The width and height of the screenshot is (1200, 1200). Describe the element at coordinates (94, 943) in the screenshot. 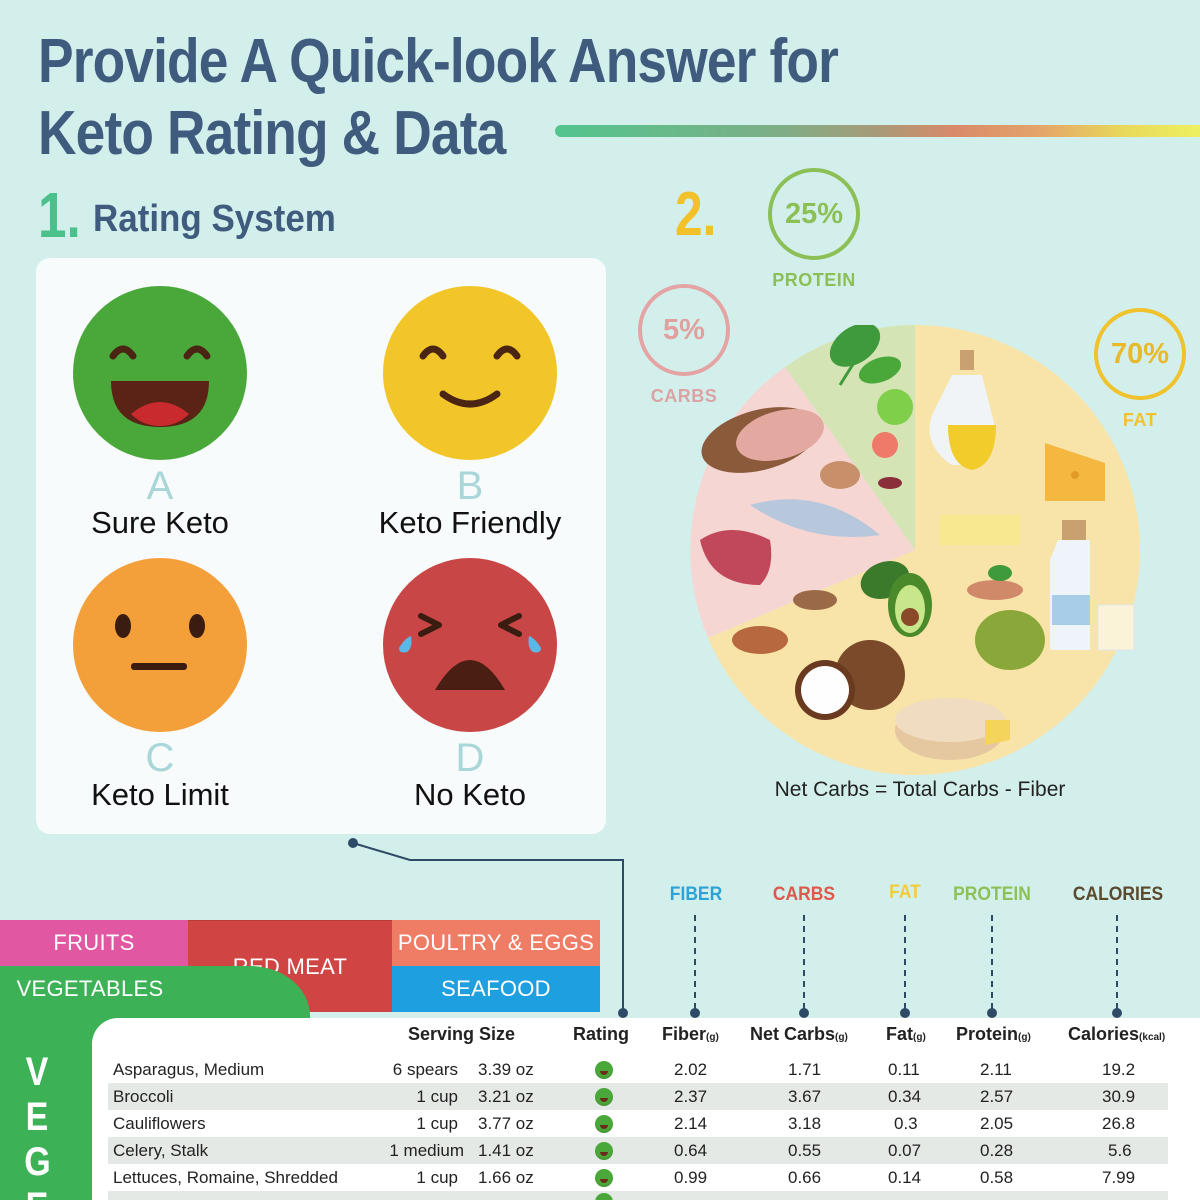

I see `category-tab-fruits: FRUITS` at that location.